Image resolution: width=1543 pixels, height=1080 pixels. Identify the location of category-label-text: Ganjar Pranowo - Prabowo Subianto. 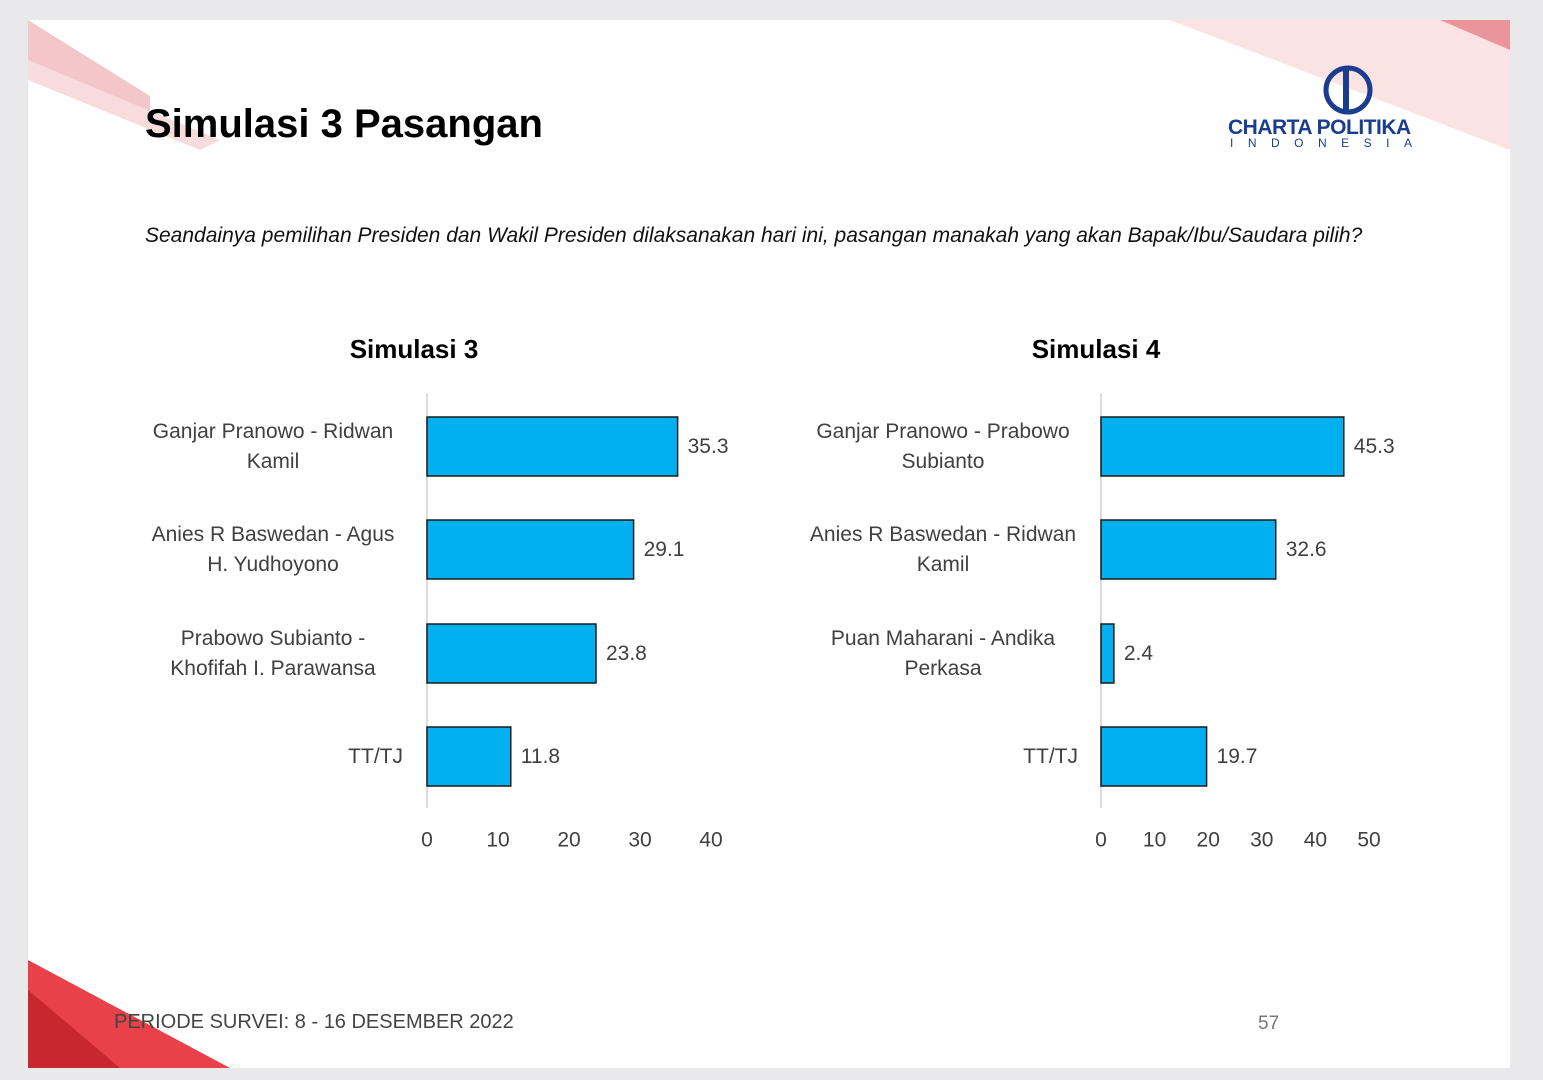
(943, 446).